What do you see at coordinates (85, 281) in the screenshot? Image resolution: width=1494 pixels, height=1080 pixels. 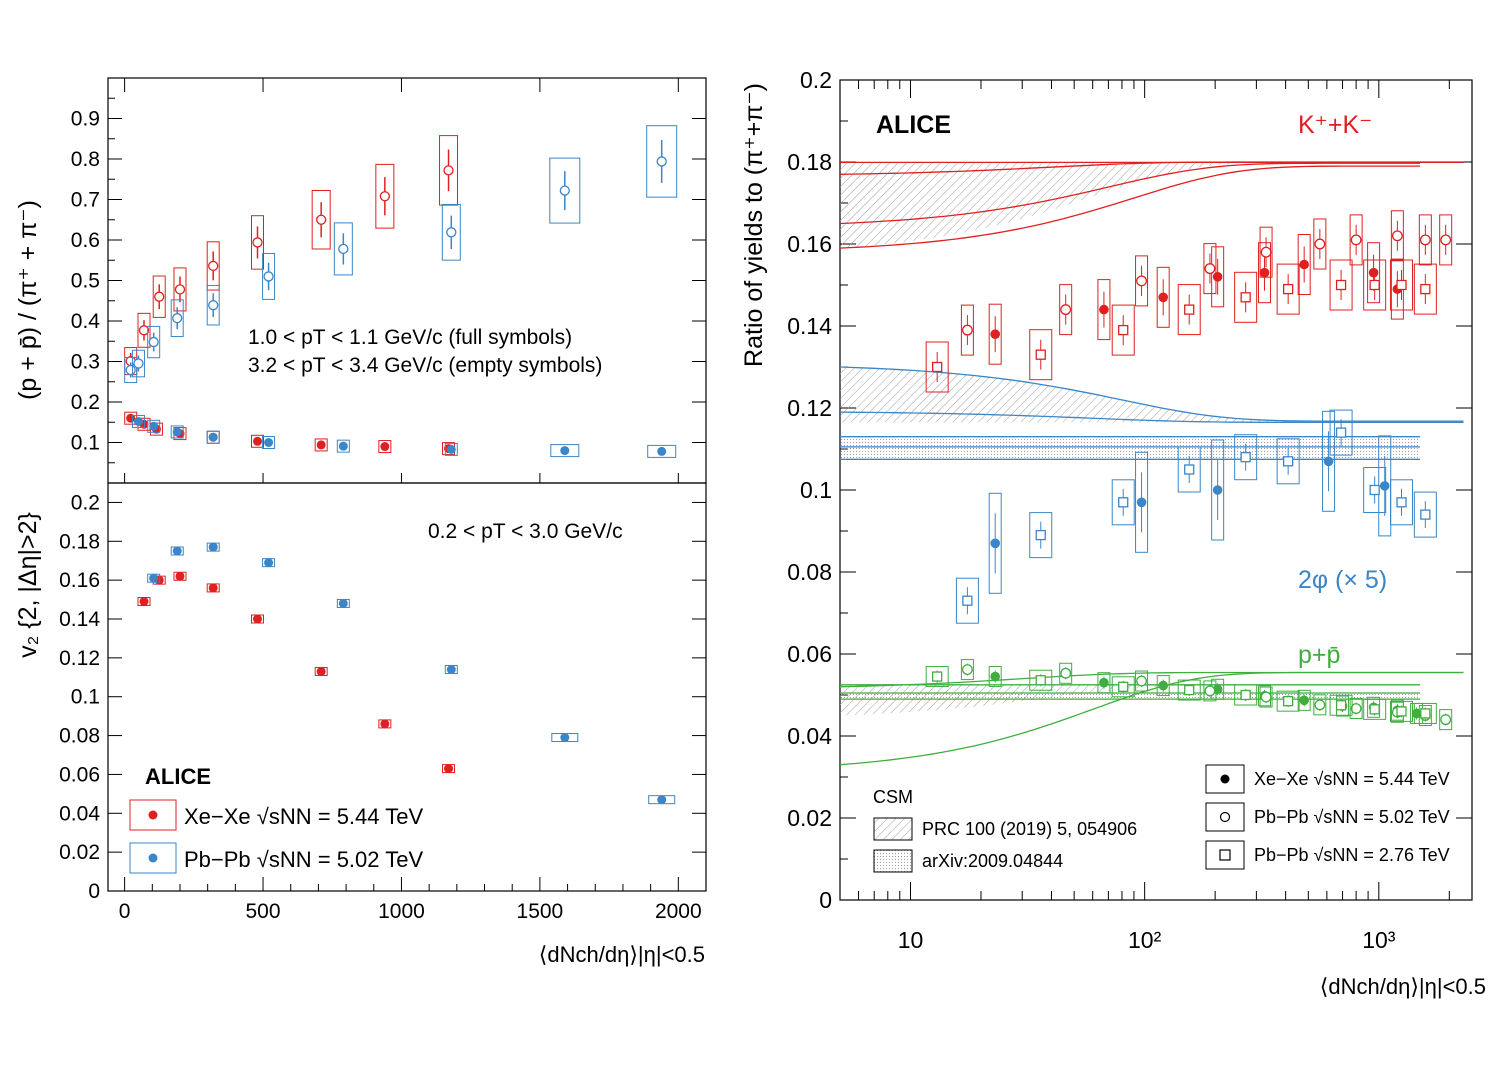 I see `ytick-label-top: 0.5` at bounding box center [85, 281].